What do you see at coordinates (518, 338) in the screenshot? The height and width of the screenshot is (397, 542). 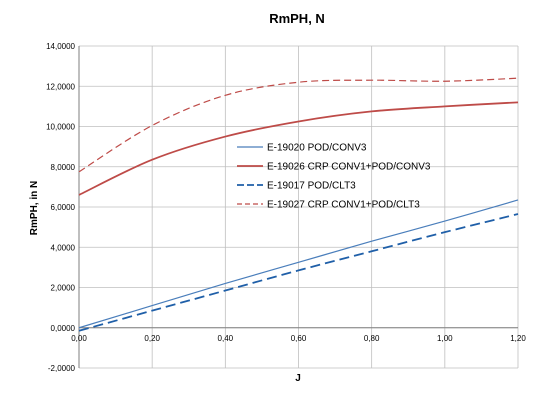 I see `x-tick-label: 1,20` at bounding box center [518, 338].